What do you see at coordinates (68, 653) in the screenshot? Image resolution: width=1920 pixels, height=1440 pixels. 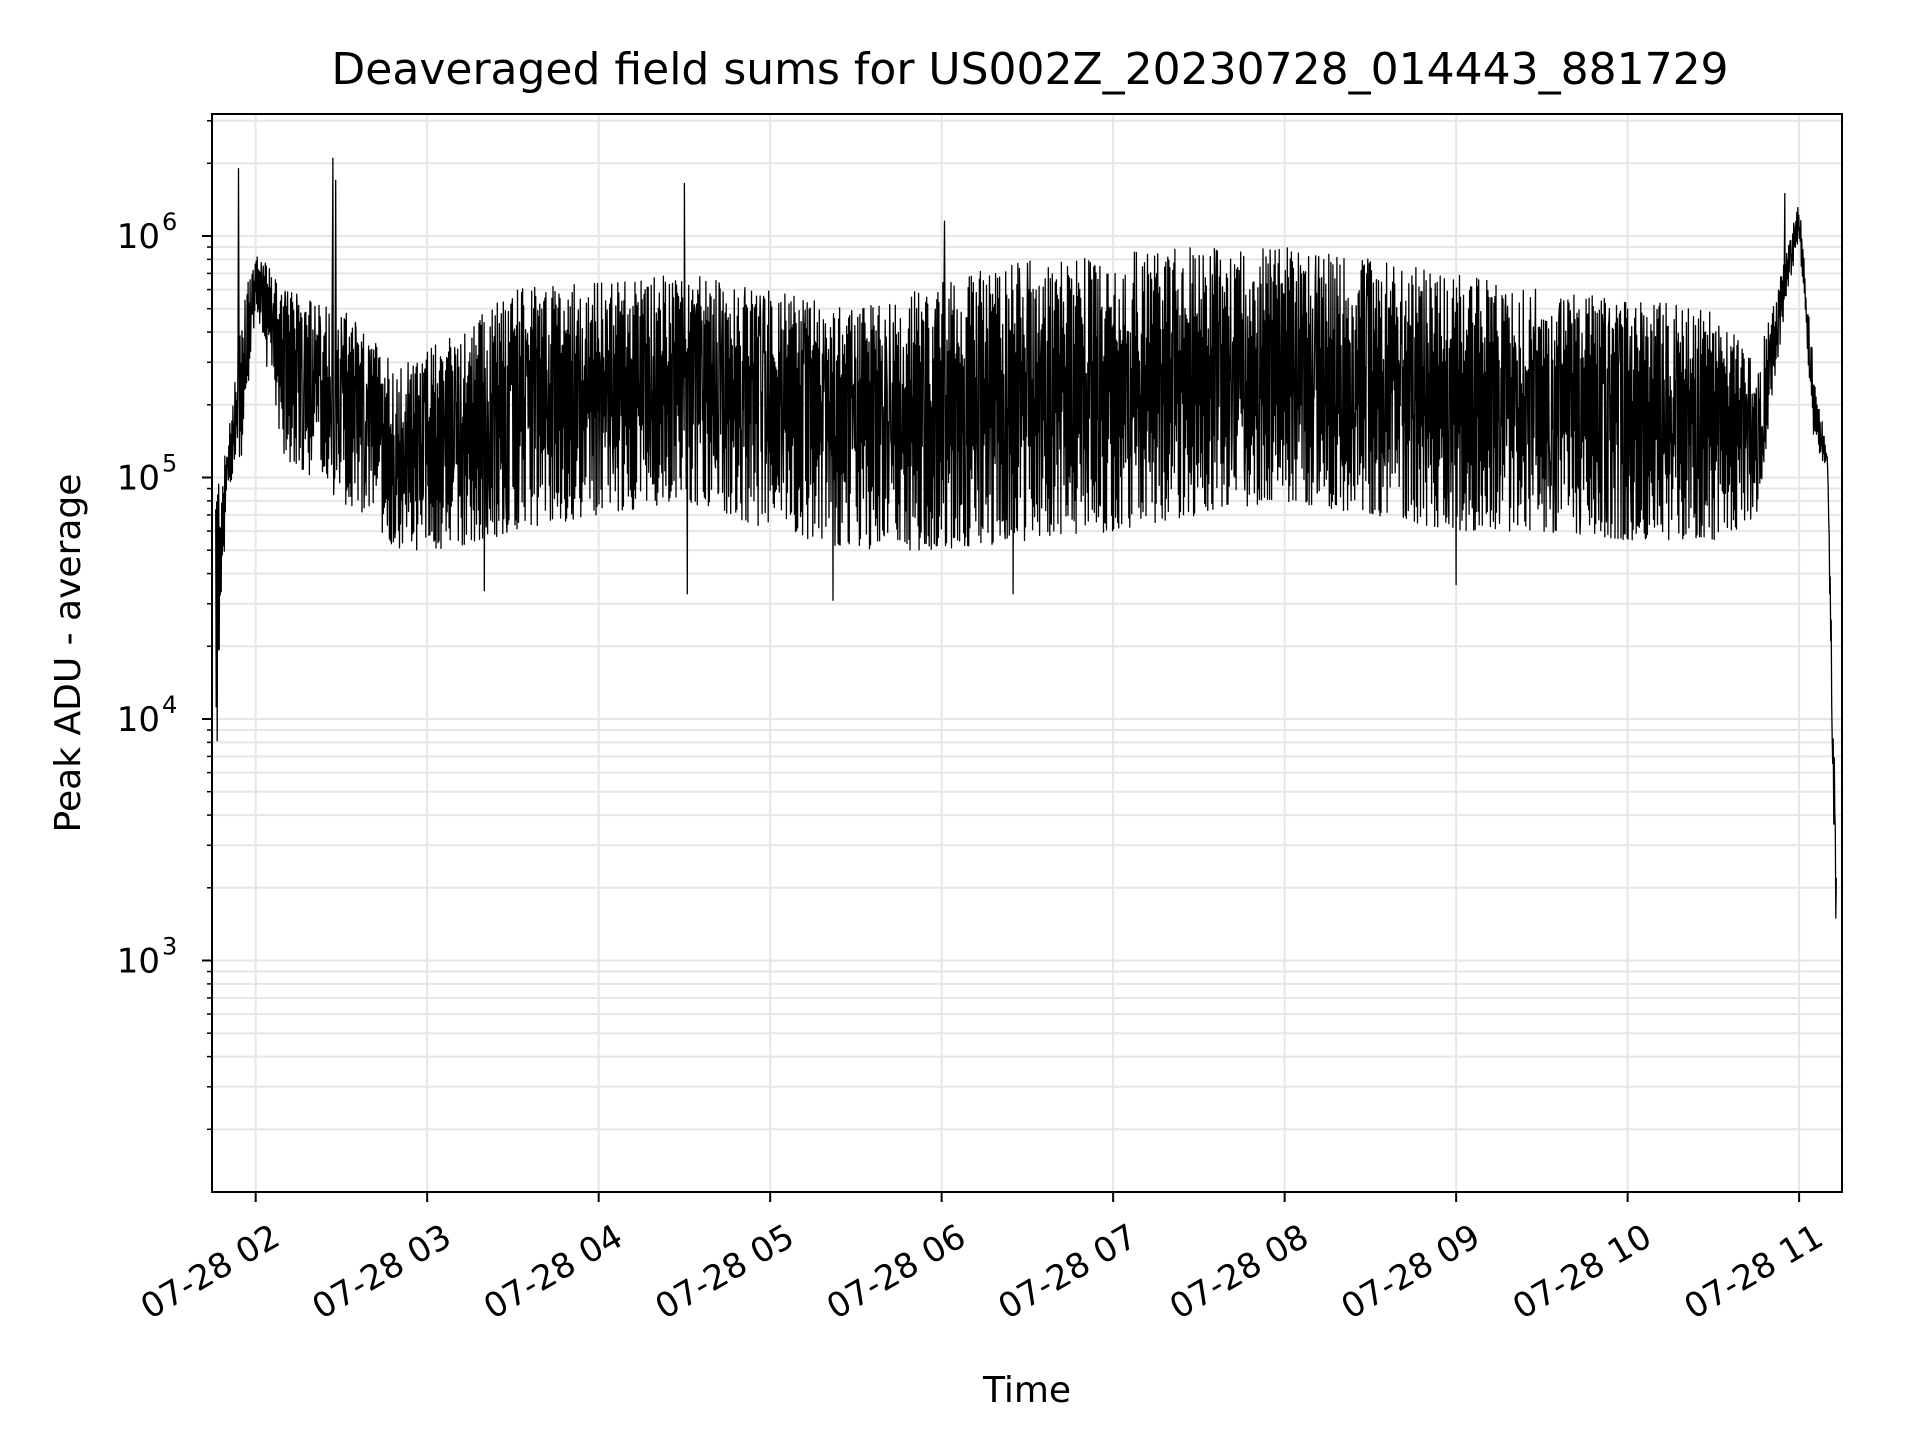 I see `y-axis-label: Peak ADU - average` at bounding box center [68, 653].